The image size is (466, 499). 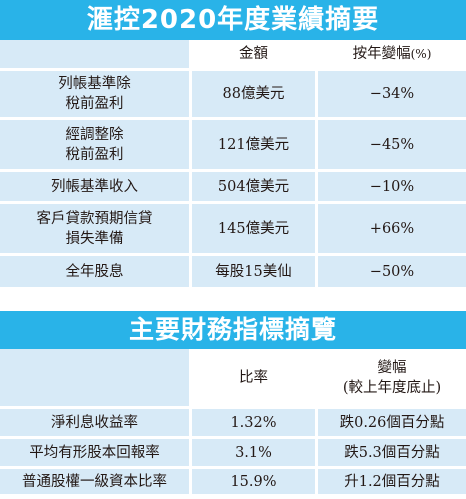 I want to click on indicators-header-ratio: 比率, so click(x=255, y=379).